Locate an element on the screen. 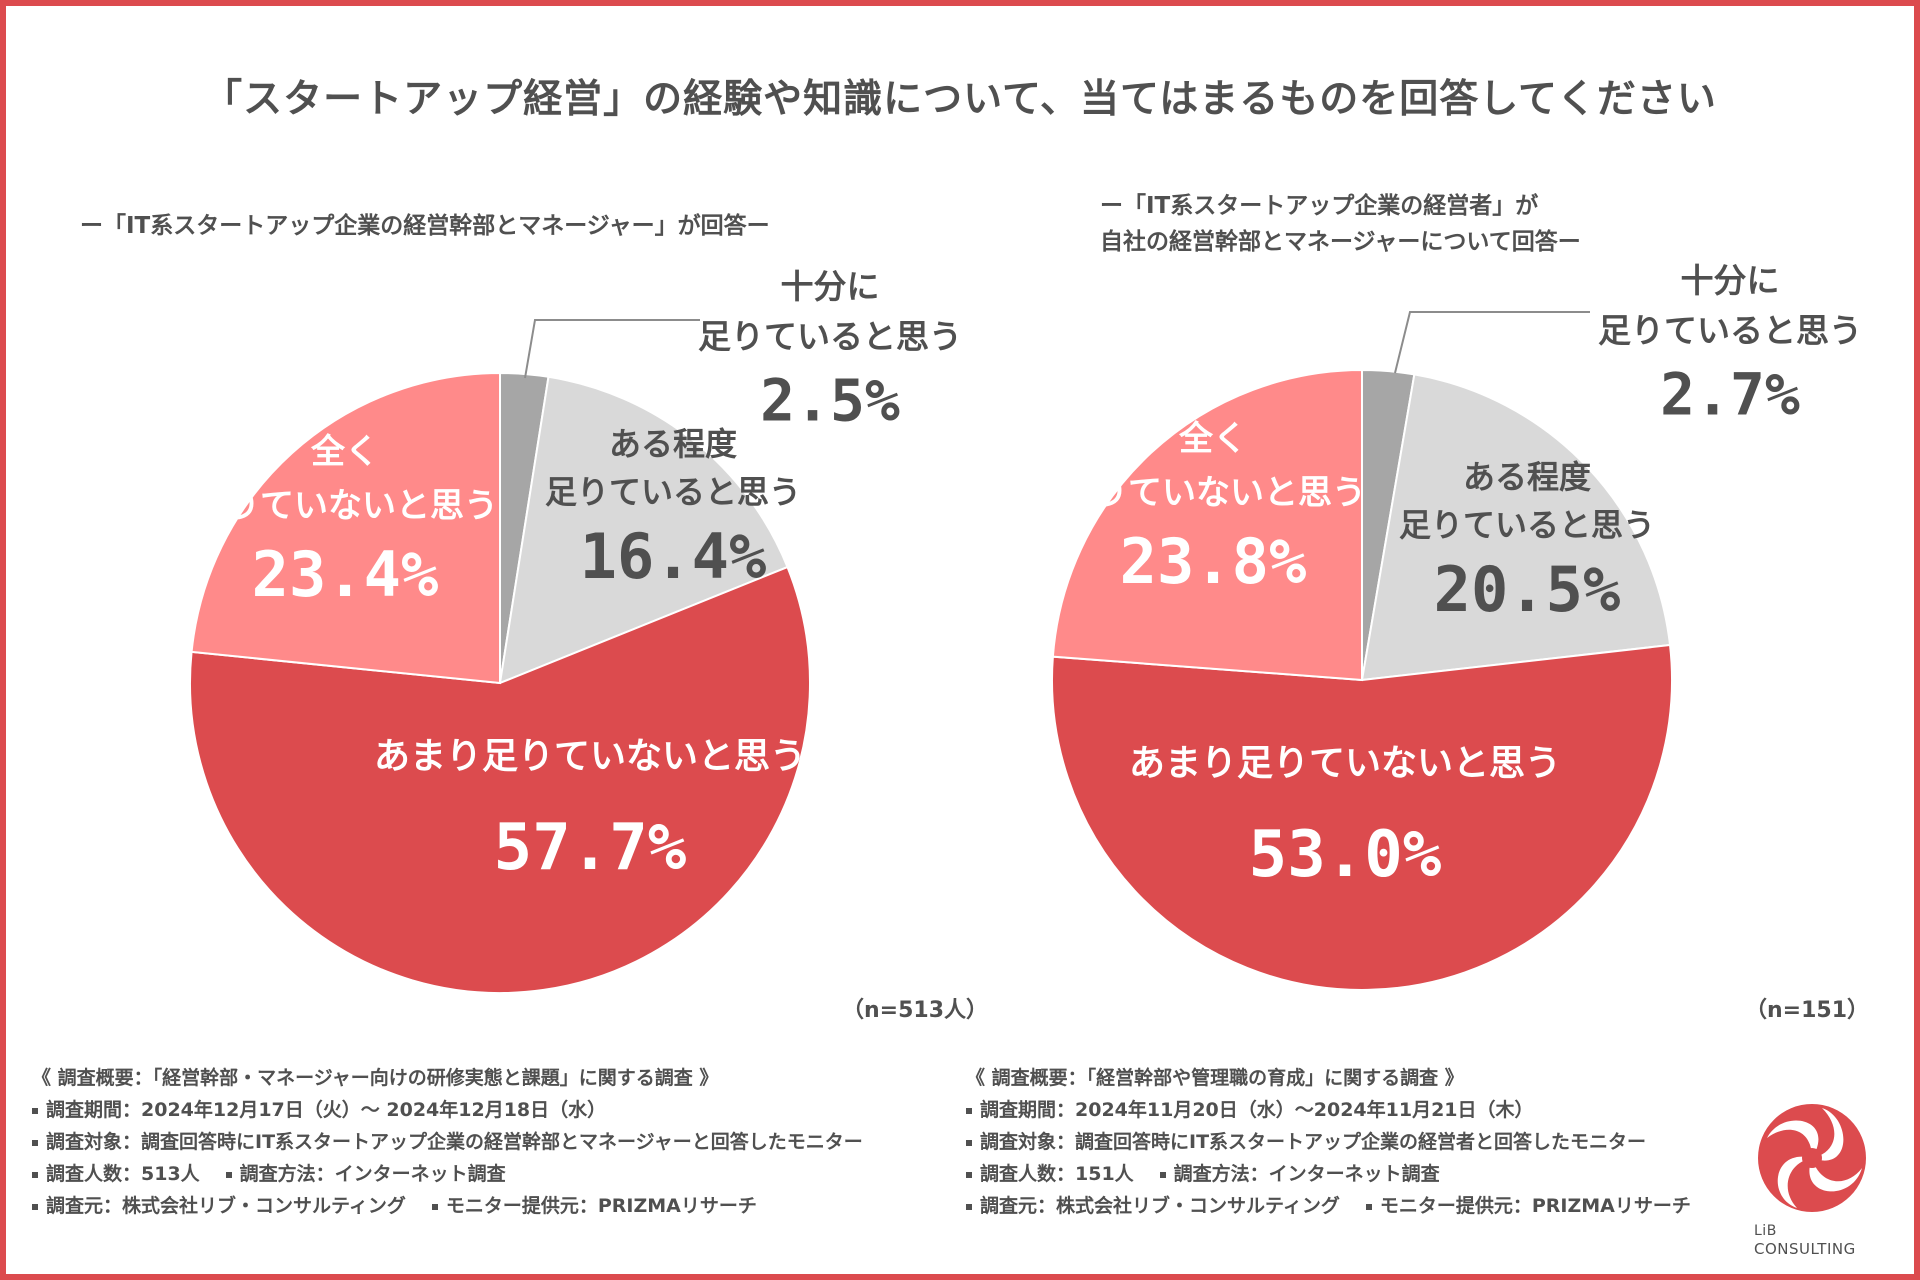 The image size is (1920, 1280). slice-value-not-much: 53.0% is located at coordinates (1345, 855).